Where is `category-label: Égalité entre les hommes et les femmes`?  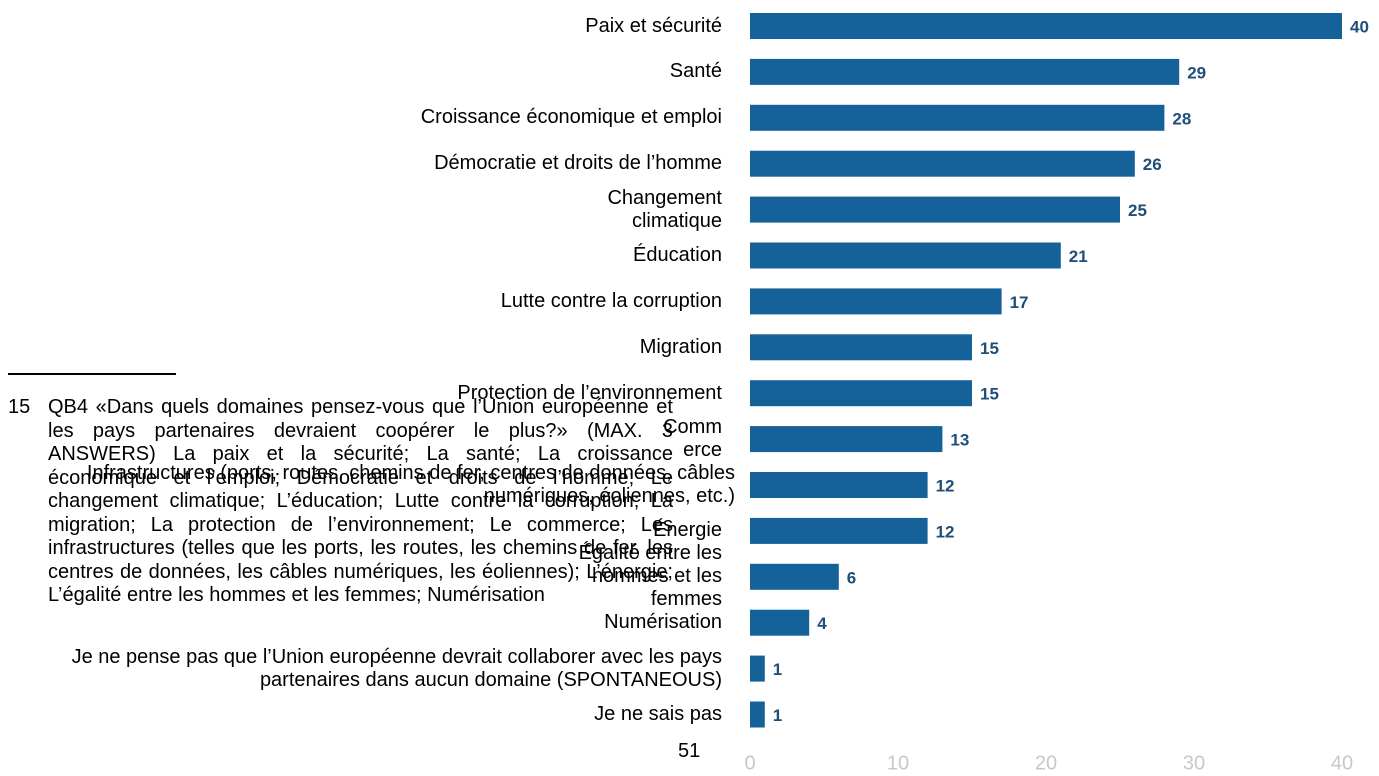 category-label: Égalité entre les hommes et les femmes is located at coordinates (650, 576).